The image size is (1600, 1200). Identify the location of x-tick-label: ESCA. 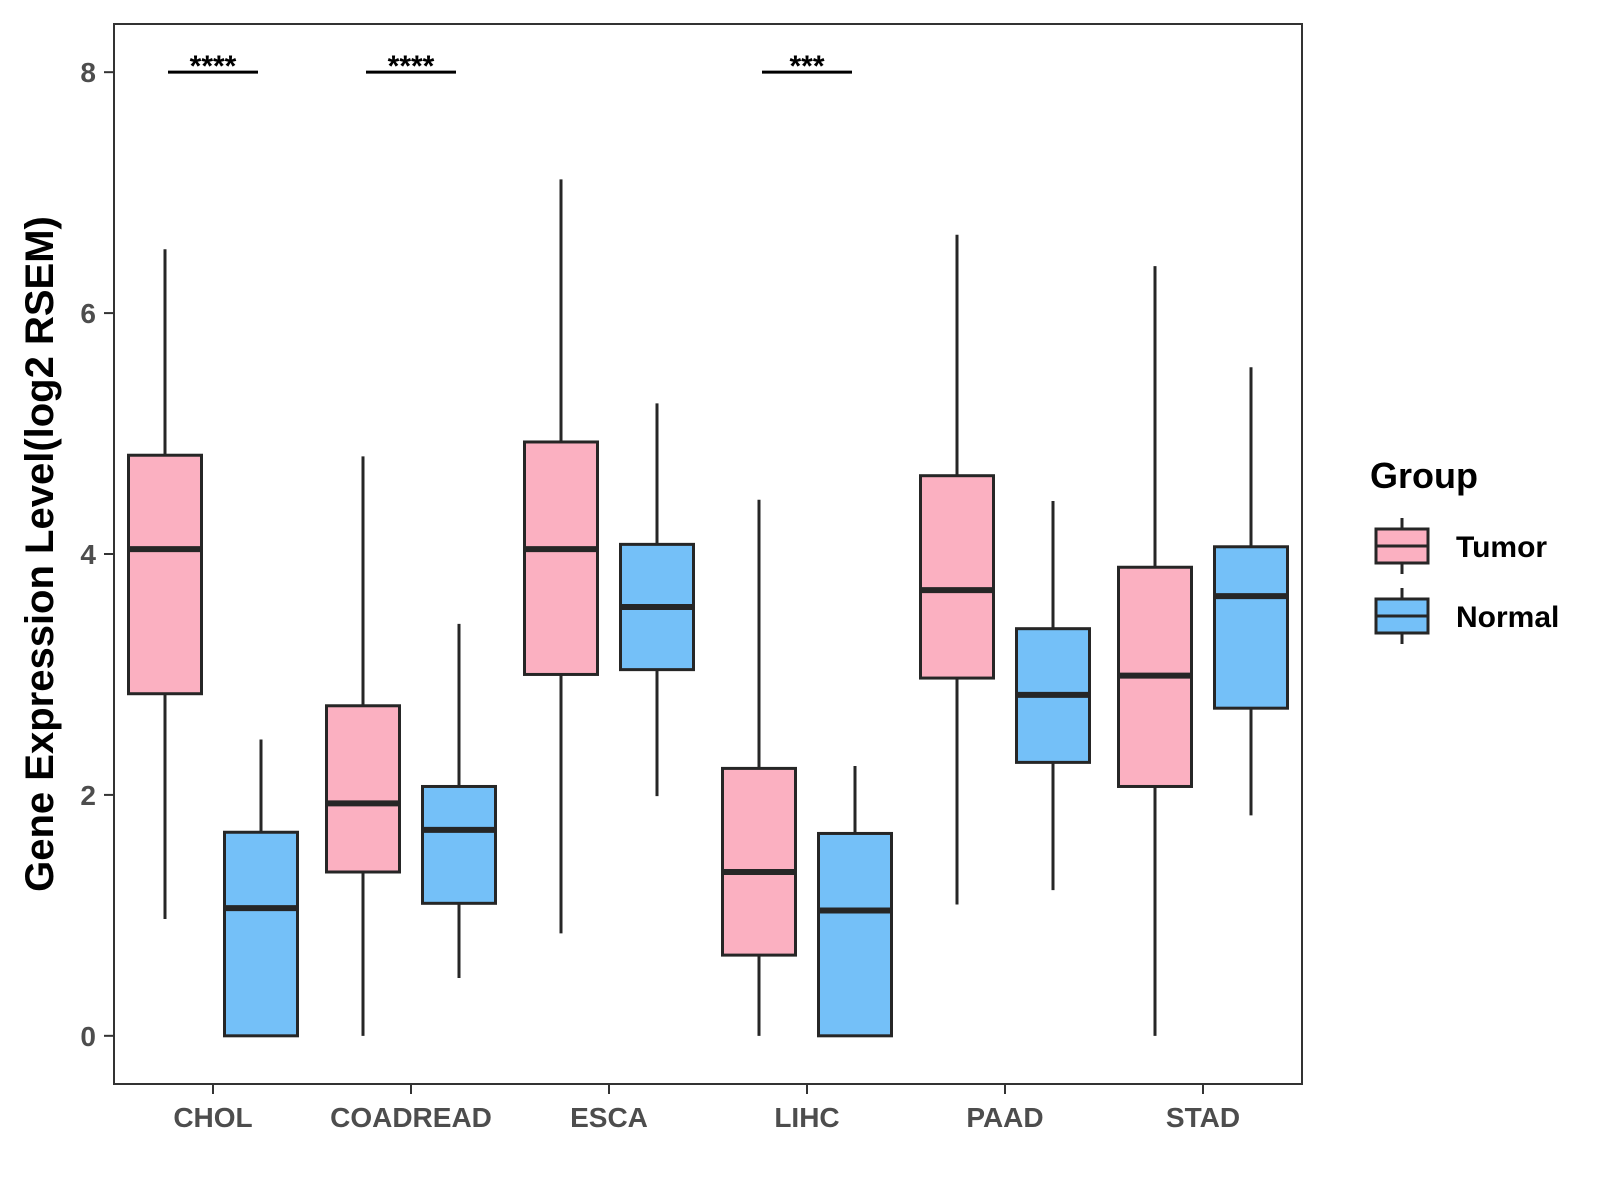
(609, 1117).